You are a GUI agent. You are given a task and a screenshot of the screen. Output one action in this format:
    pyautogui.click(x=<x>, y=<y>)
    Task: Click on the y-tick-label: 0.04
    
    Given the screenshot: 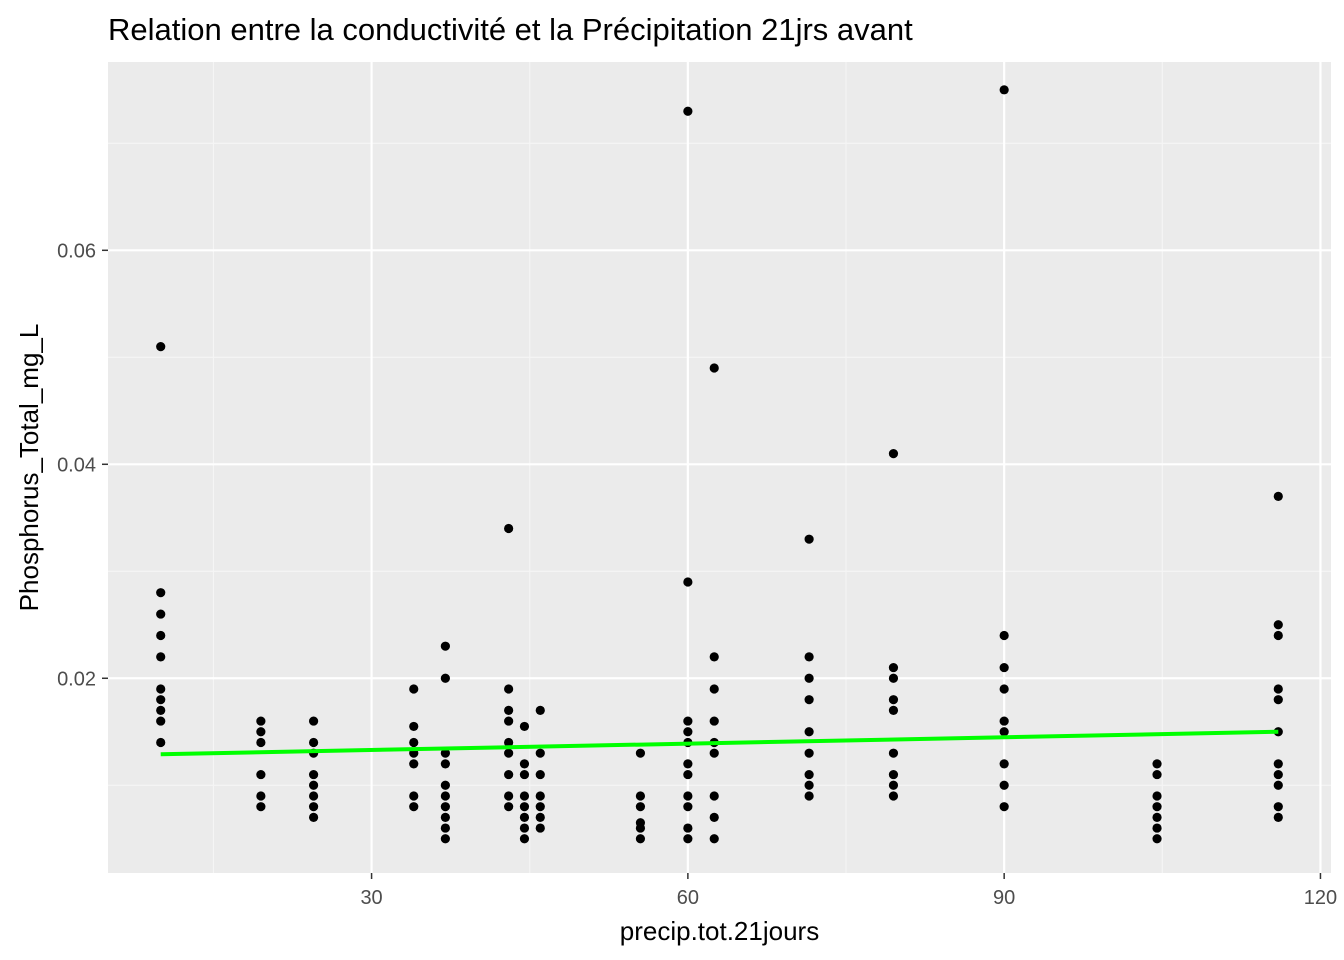 What is the action you would take?
    pyautogui.click(x=76, y=465)
    